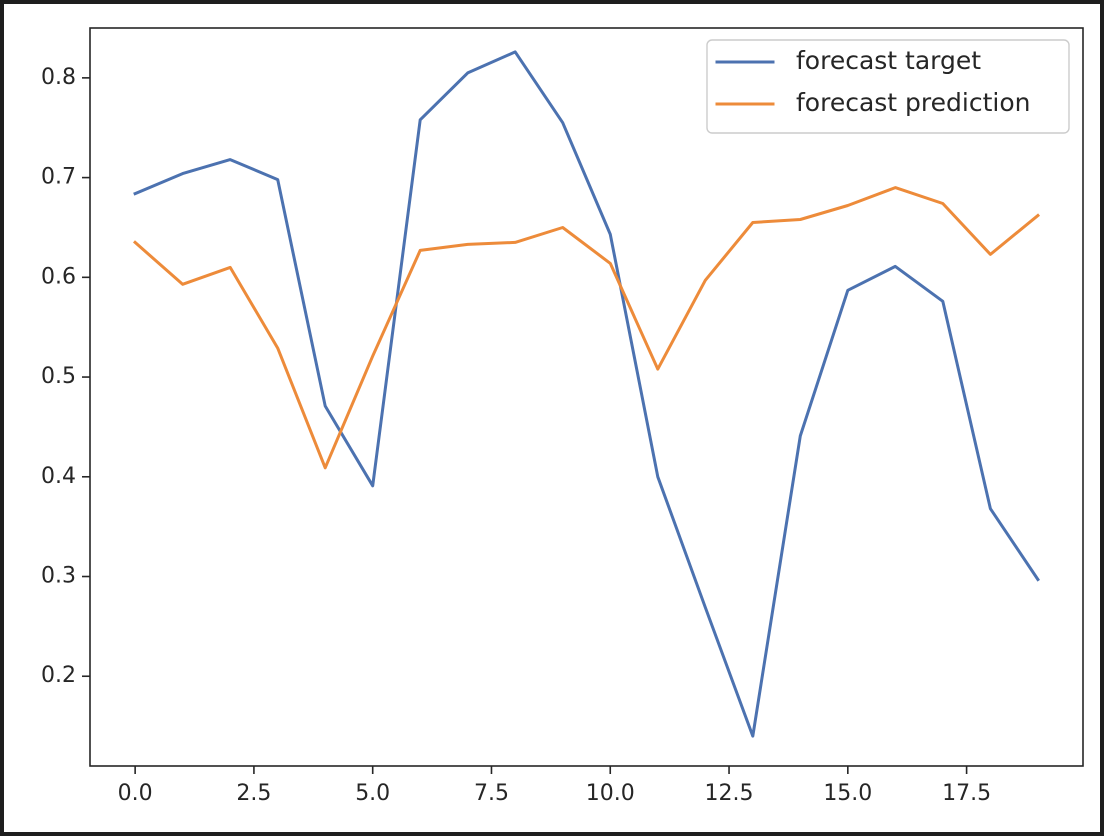 The width and height of the screenshot is (1104, 836). I want to click on x-tick-label: 17.5, so click(966, 793).